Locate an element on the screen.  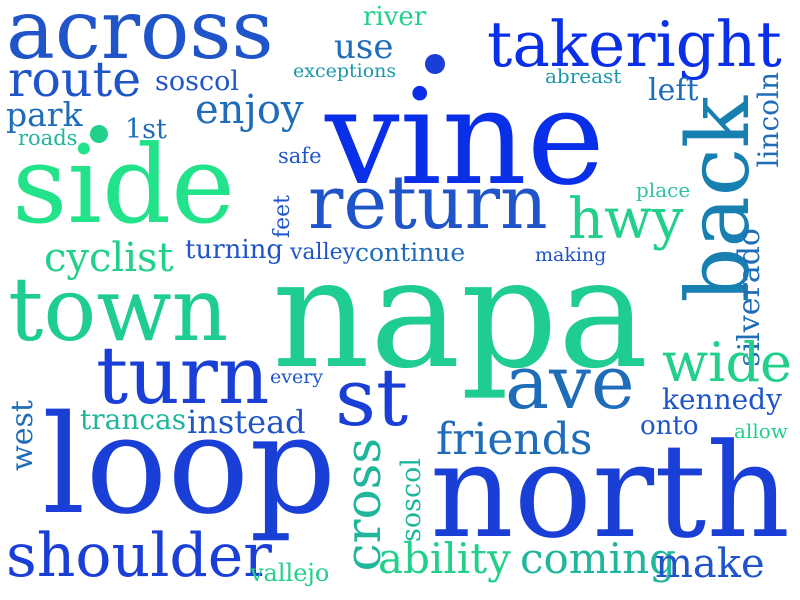
word-hwy: hwy is located at coordinates (626, 219).